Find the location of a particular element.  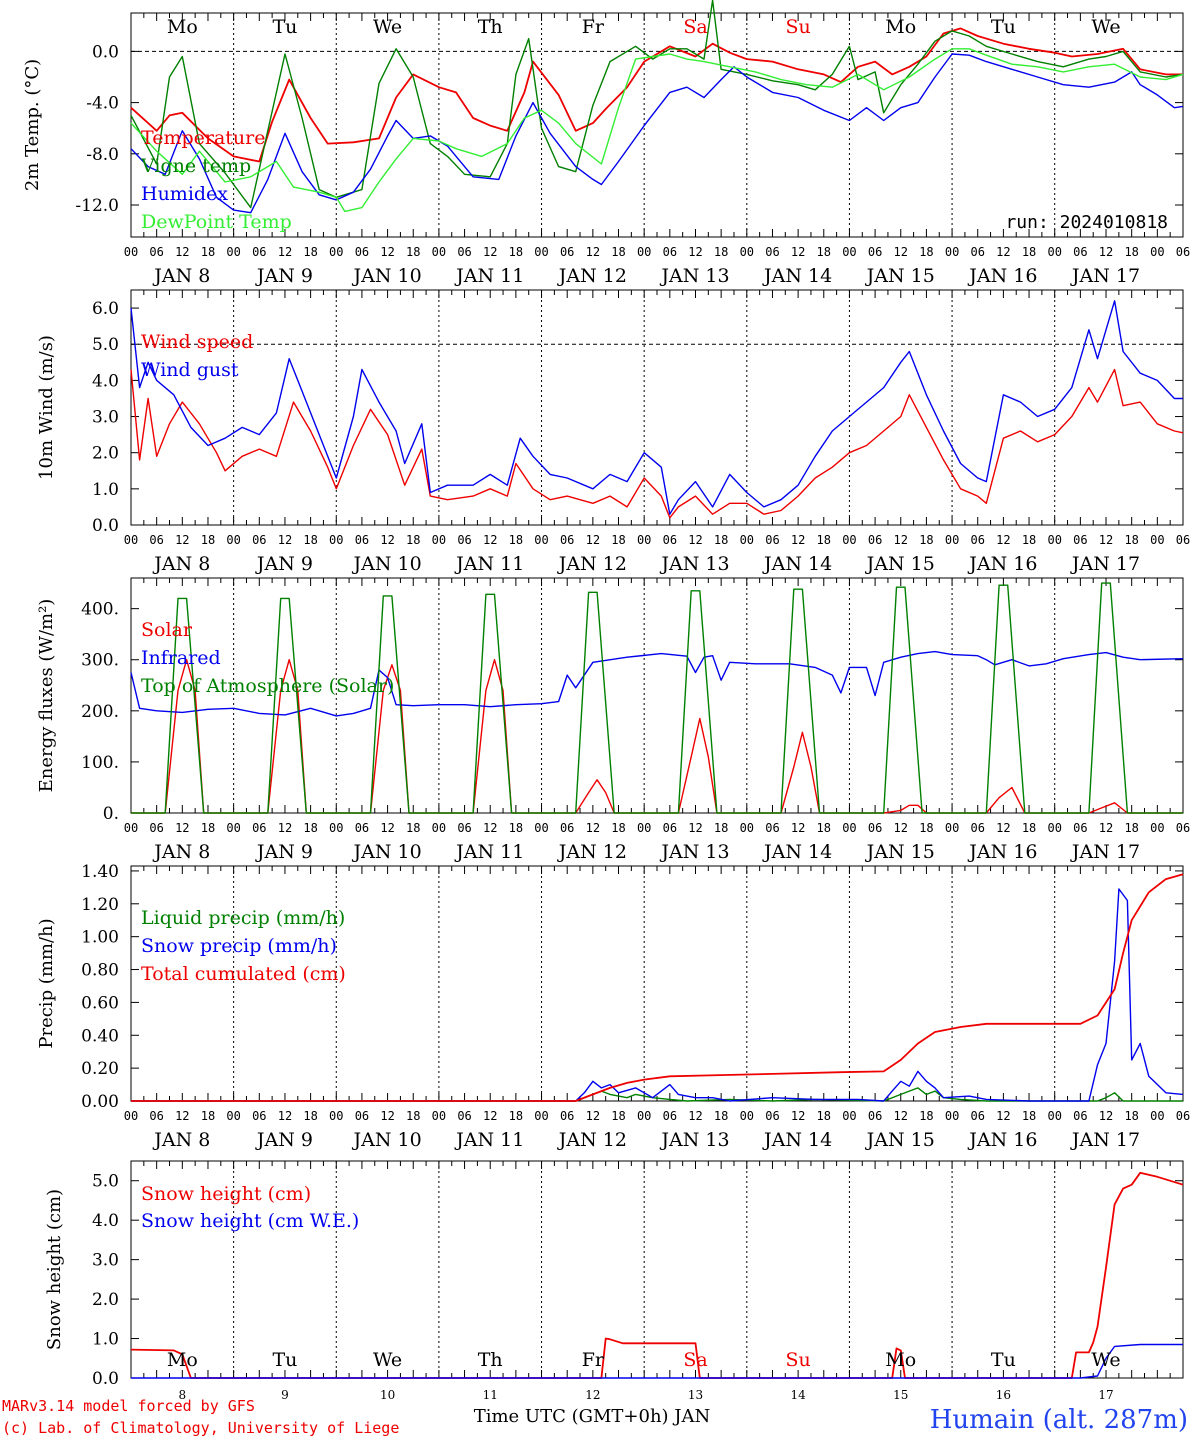

weekday-label-bottom: We is located at coordinates (1105, 1360).